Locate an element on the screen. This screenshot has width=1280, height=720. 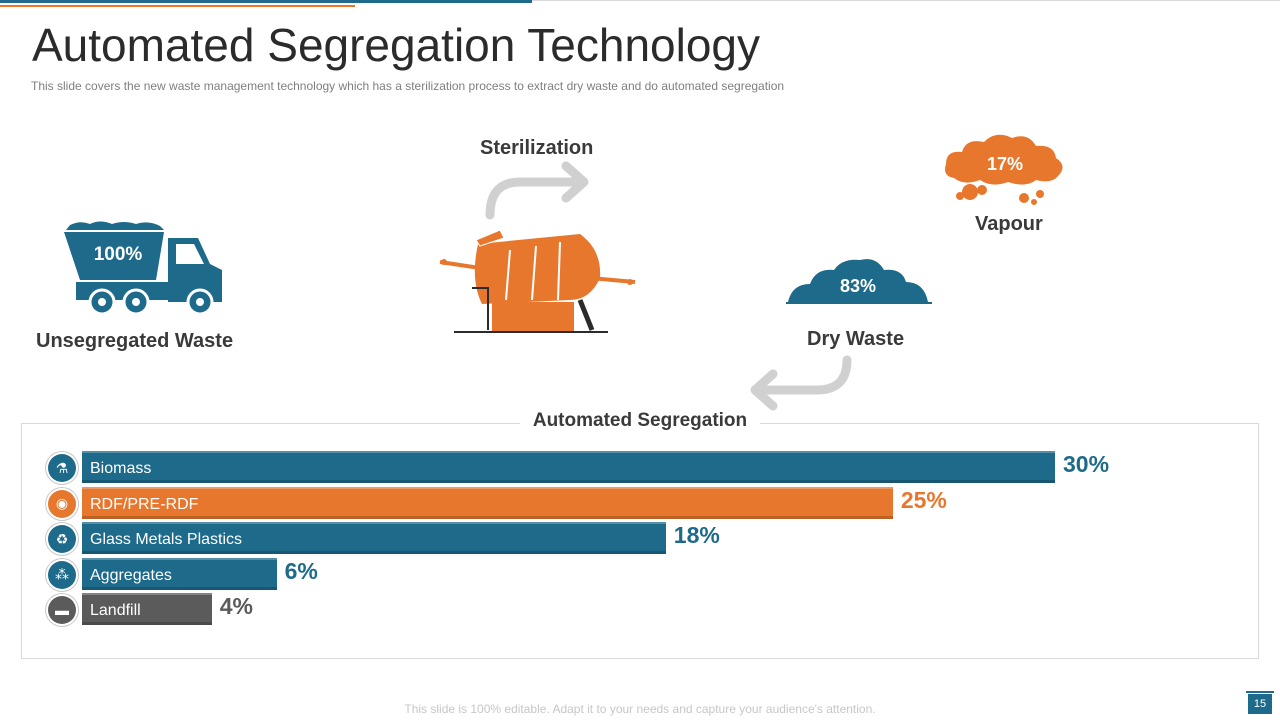
vapour-percent: 17% is located at coordinates (1005, 164).